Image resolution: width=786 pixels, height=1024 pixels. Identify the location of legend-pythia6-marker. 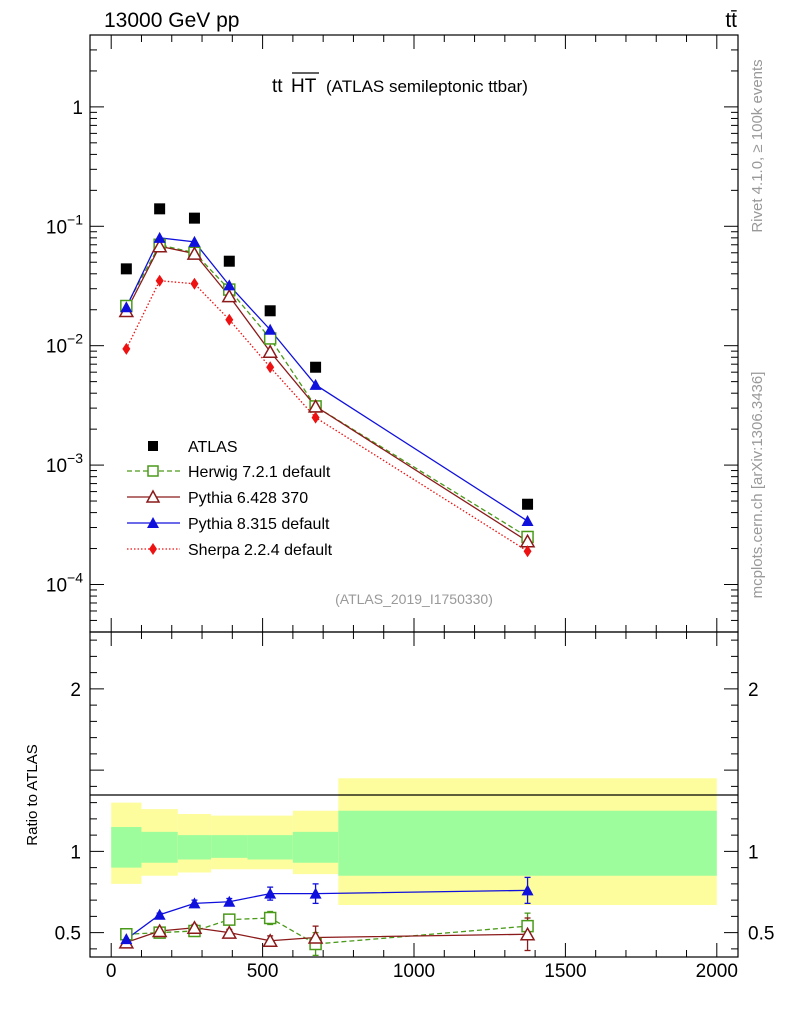
(153, 496).